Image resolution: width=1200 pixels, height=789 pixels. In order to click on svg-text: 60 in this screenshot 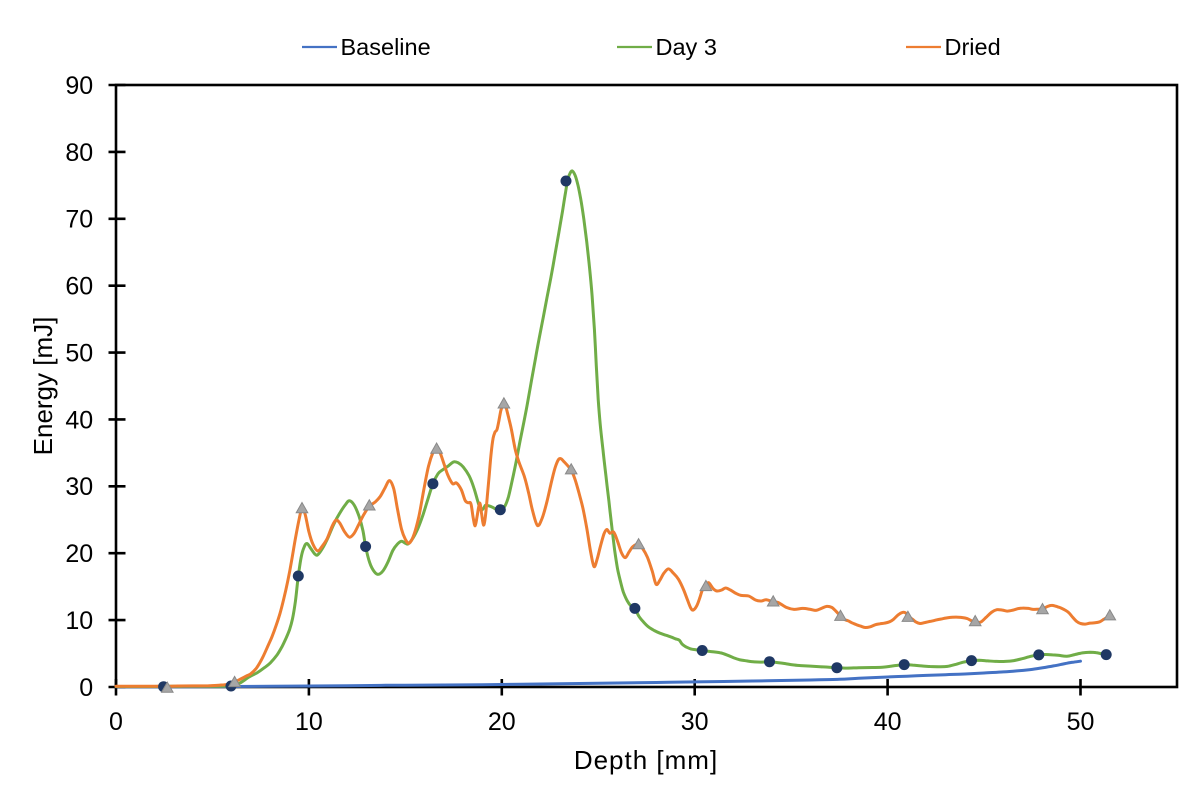, I will do `click(79, 287)`.